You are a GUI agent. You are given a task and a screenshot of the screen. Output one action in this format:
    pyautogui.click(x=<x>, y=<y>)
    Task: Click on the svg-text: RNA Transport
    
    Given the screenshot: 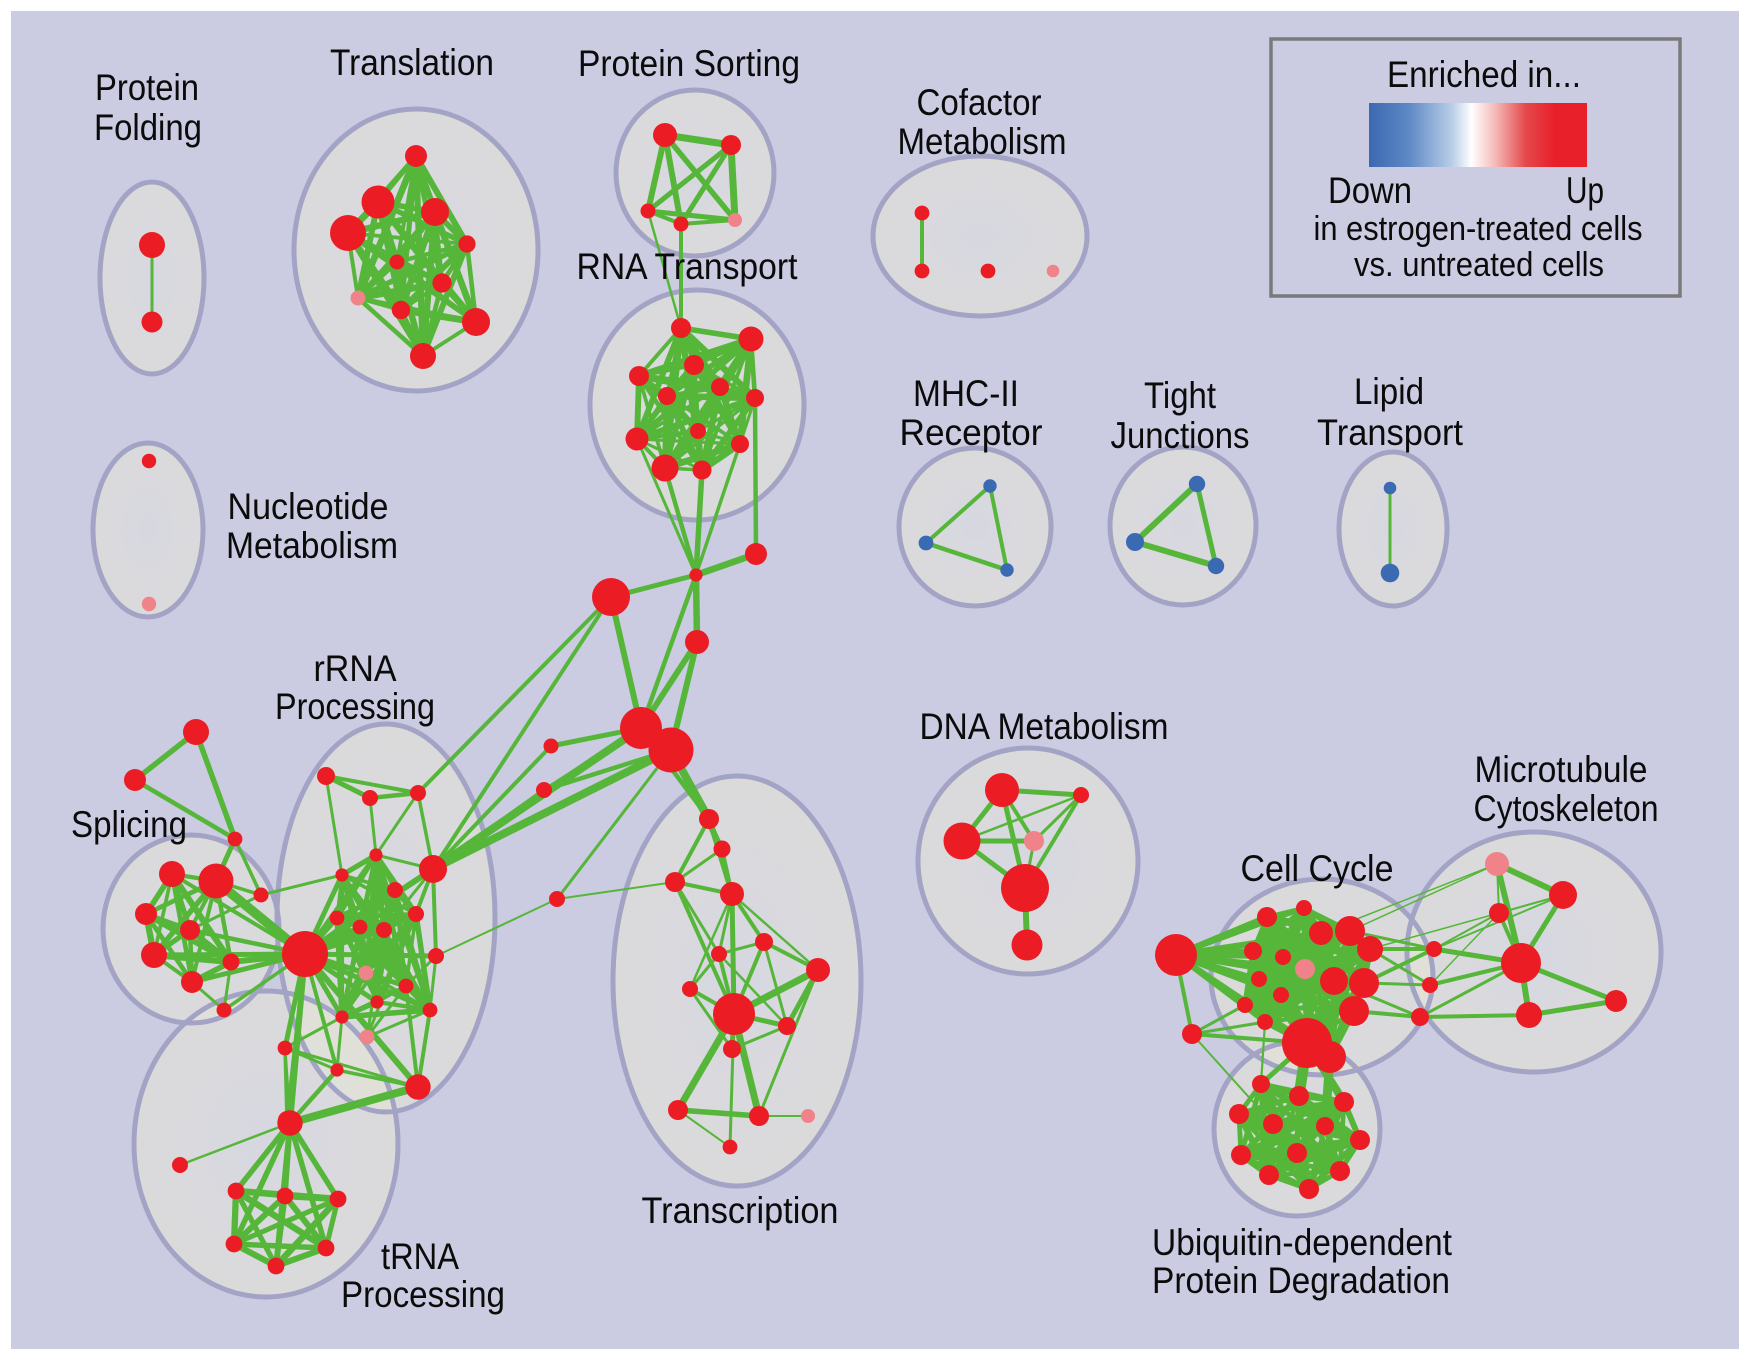 What is the action you would take?
    pyautogui.click(x=688, y=266)
    